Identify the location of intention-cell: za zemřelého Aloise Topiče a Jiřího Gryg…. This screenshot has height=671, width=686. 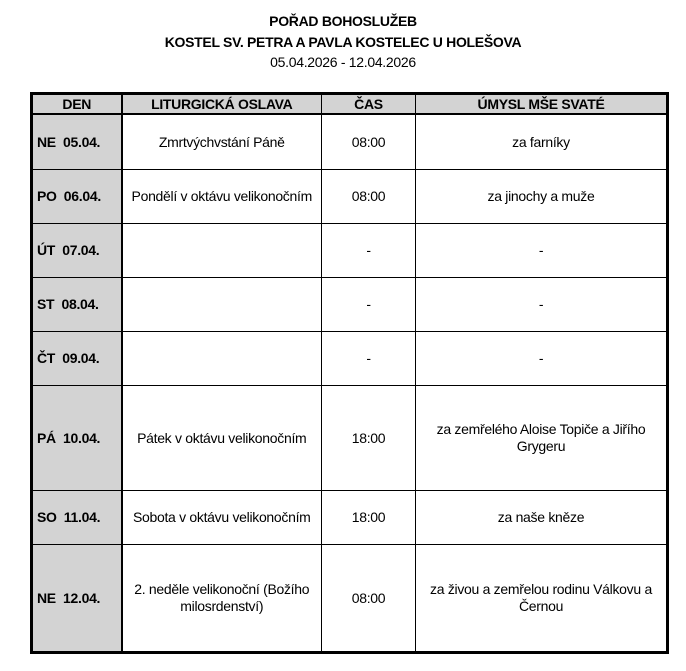
(541, 438).